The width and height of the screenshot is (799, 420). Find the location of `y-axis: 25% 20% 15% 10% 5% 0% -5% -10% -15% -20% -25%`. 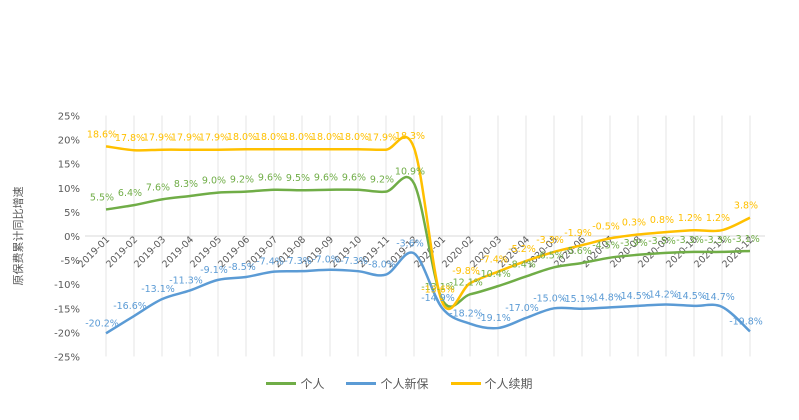

y-axis: 25% 20% 15% 10% 5% 0% -5% -10% -15% -20% -25% is located at coordinates (67, 238).